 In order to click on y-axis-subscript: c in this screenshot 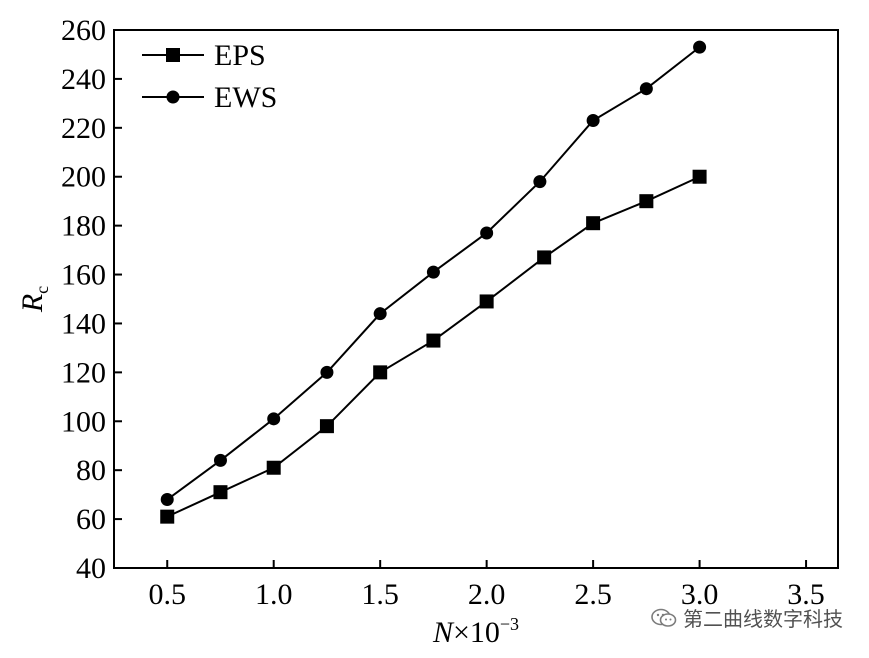, I will do `click(42, 290)`.